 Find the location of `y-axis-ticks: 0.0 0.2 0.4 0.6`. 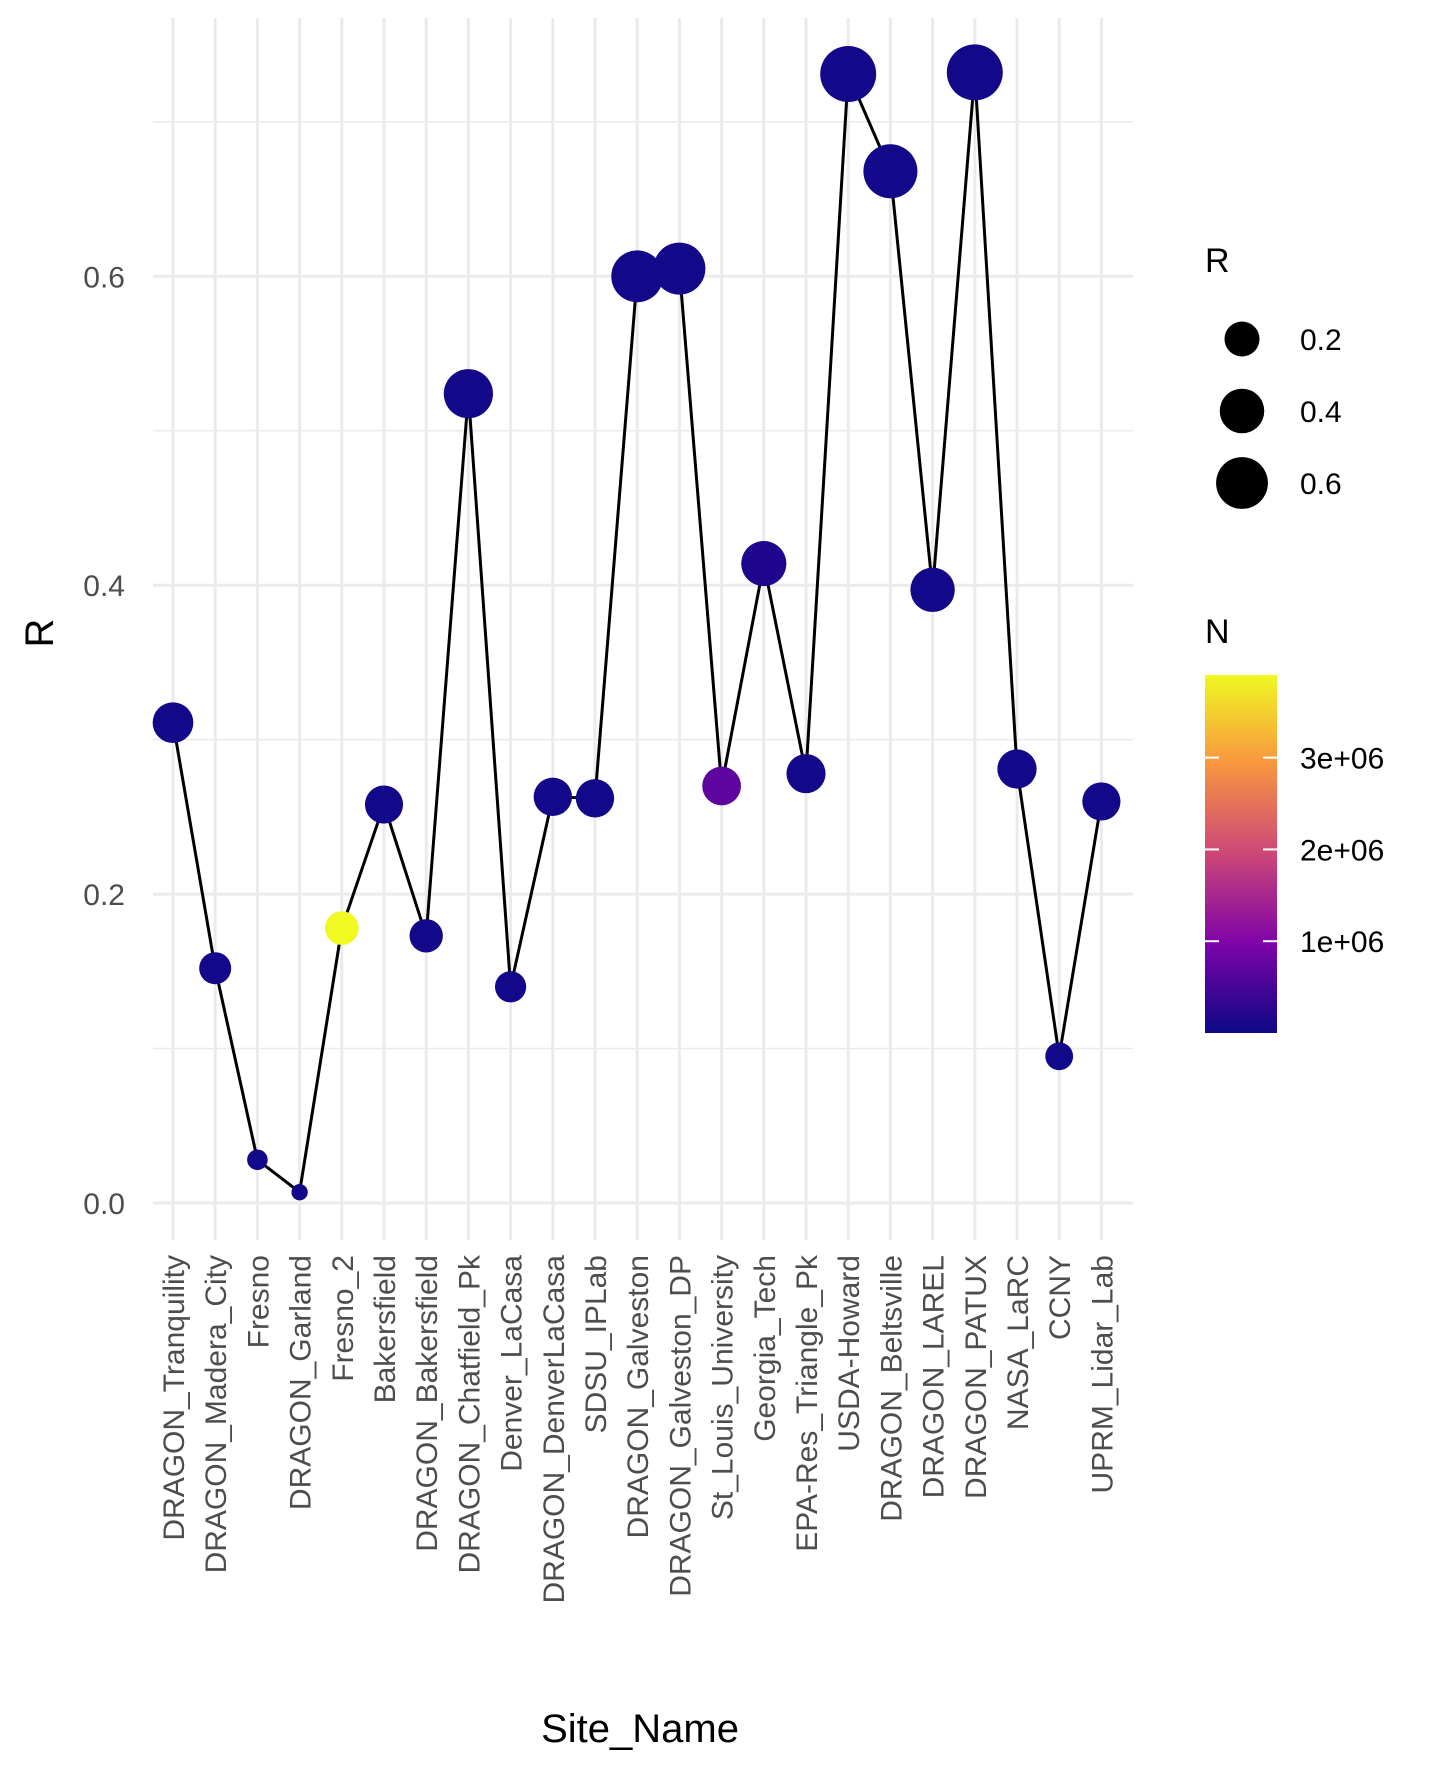

y-axis-ticks: 0.0 0.2 0.4 0.6 is located at coordinates (104, 741).